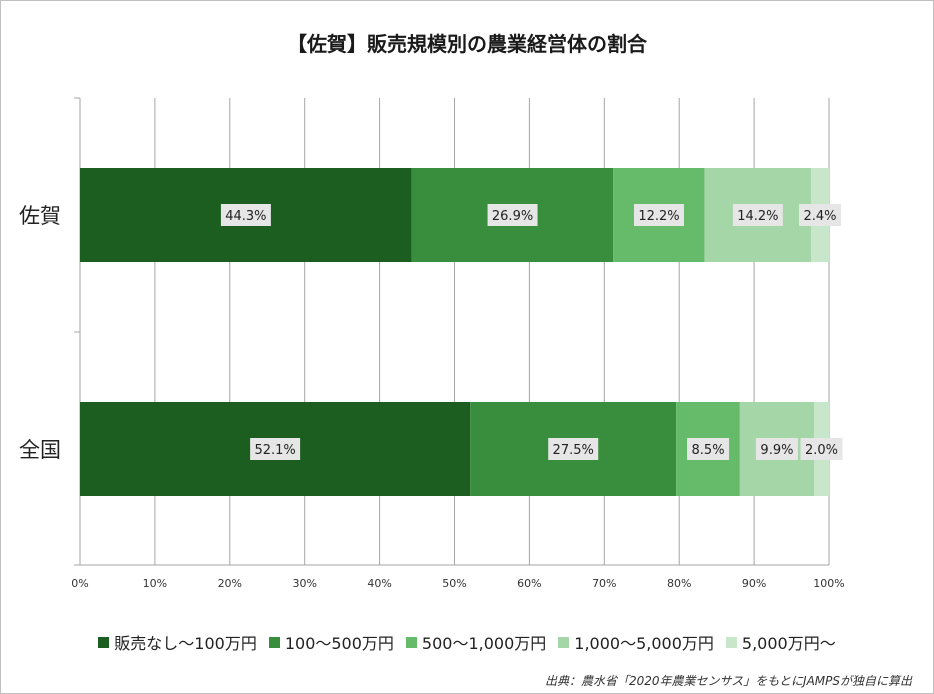  I want to click on data-label: 26.9%, so click(512, 216).